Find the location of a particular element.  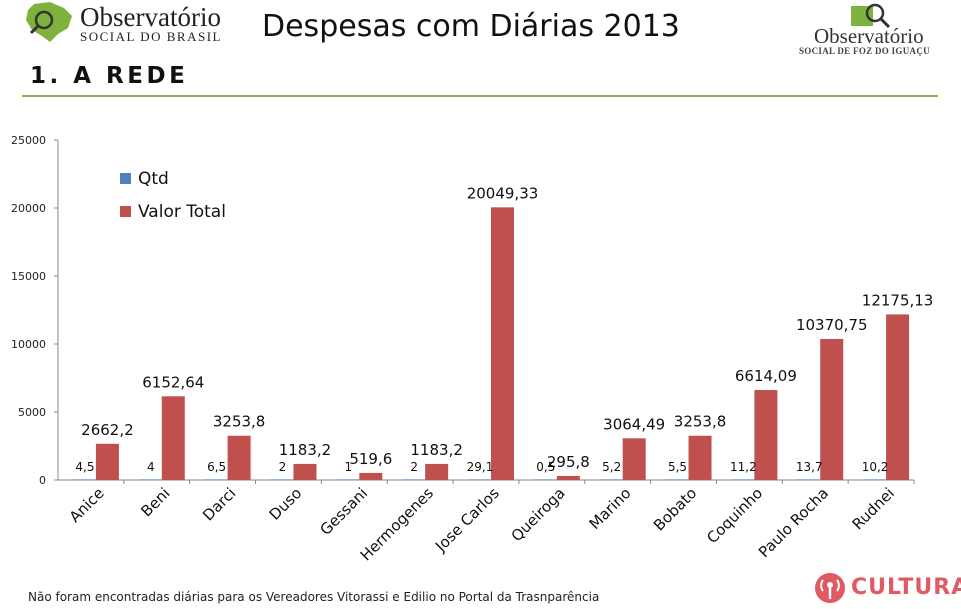

divider-line is located at coordinates (480, 96).